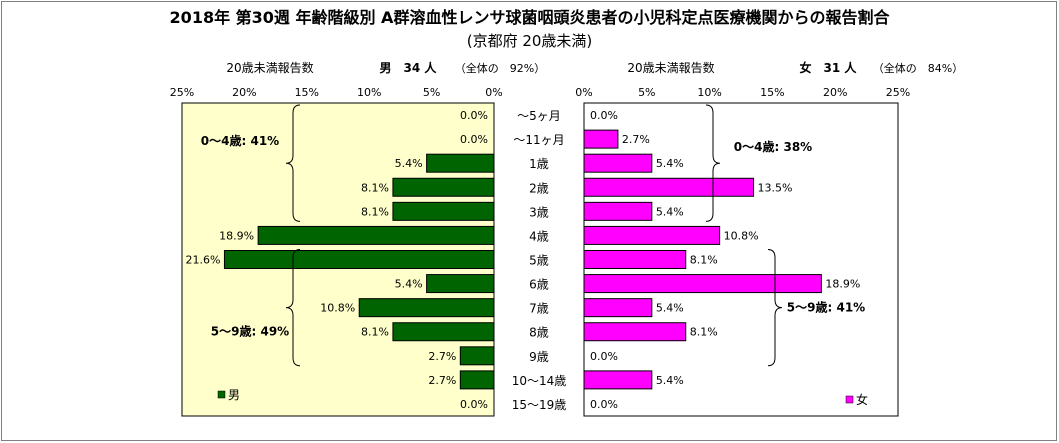  Describe the element at coordinates (898, 92) in the screenshot. I see `right-tick-label: 25%` at that location.